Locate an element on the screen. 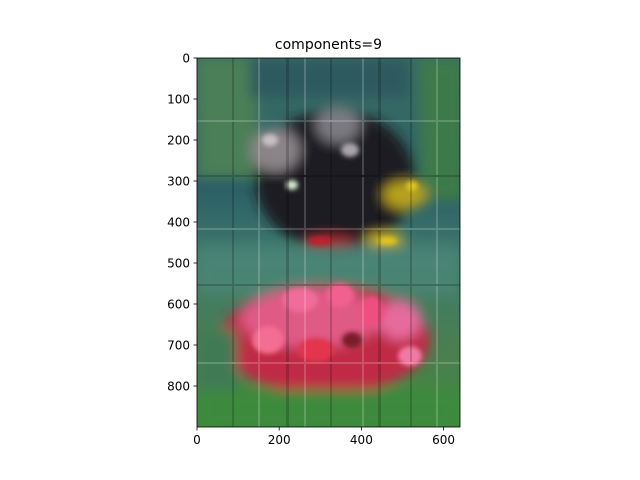 This screenshot has height=480, width=640. image-flower-shadow is located at coordinates (352, 340).